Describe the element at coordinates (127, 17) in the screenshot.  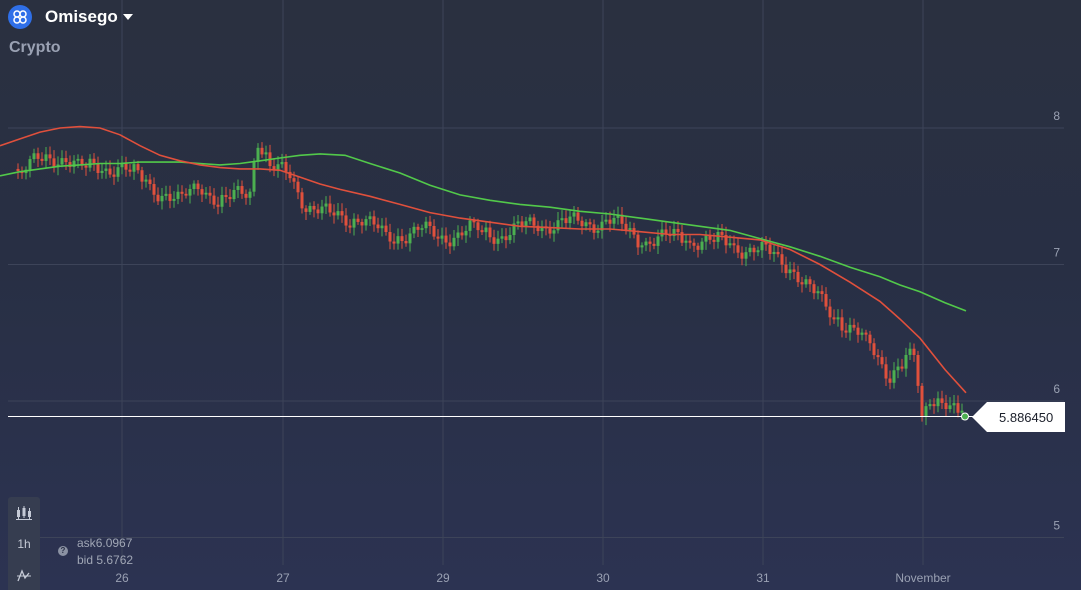
I see `chevron-down-icon` at that location.